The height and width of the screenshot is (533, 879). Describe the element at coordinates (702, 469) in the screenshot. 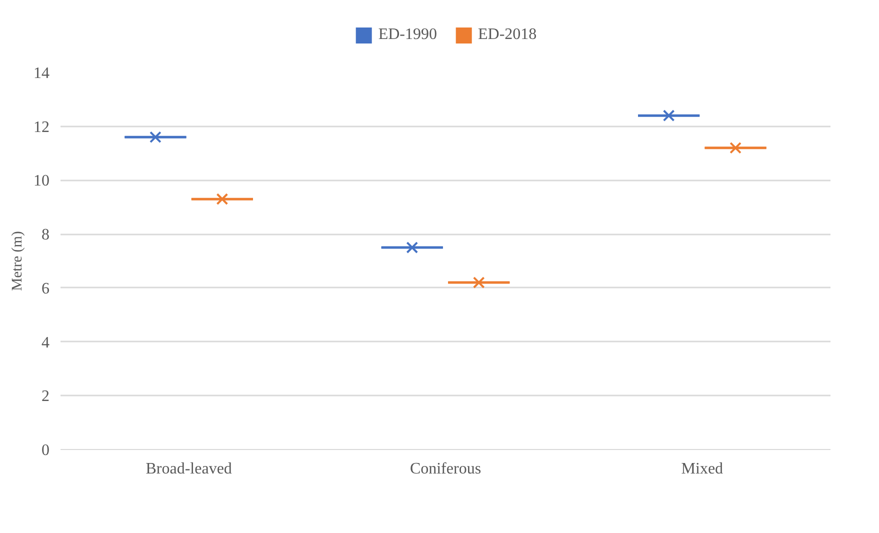

I see `x-tick-label: Mixed` at that location.